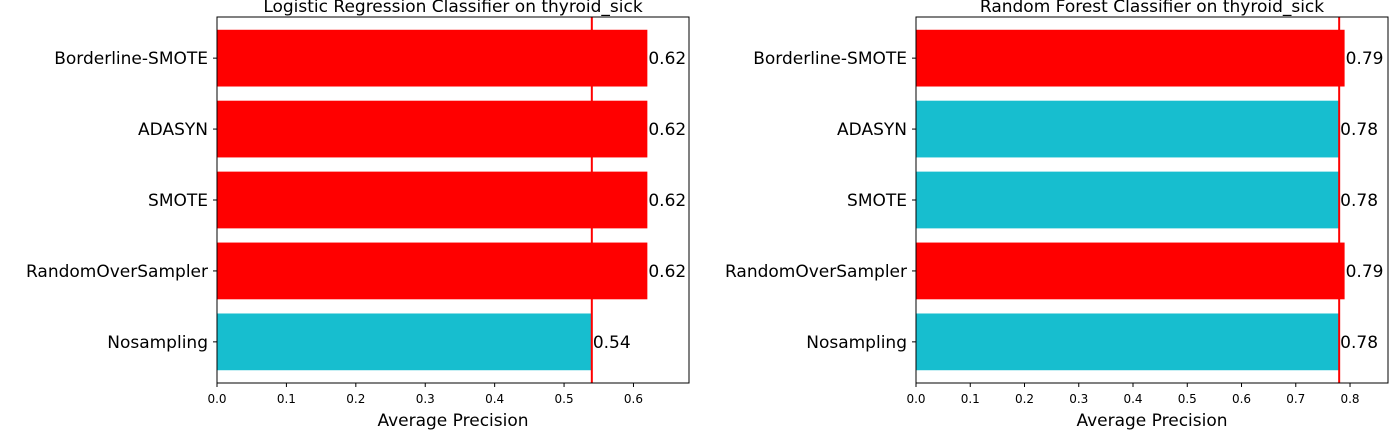  I want to click on x-tick-label: 0.8, so click(1349, 399).